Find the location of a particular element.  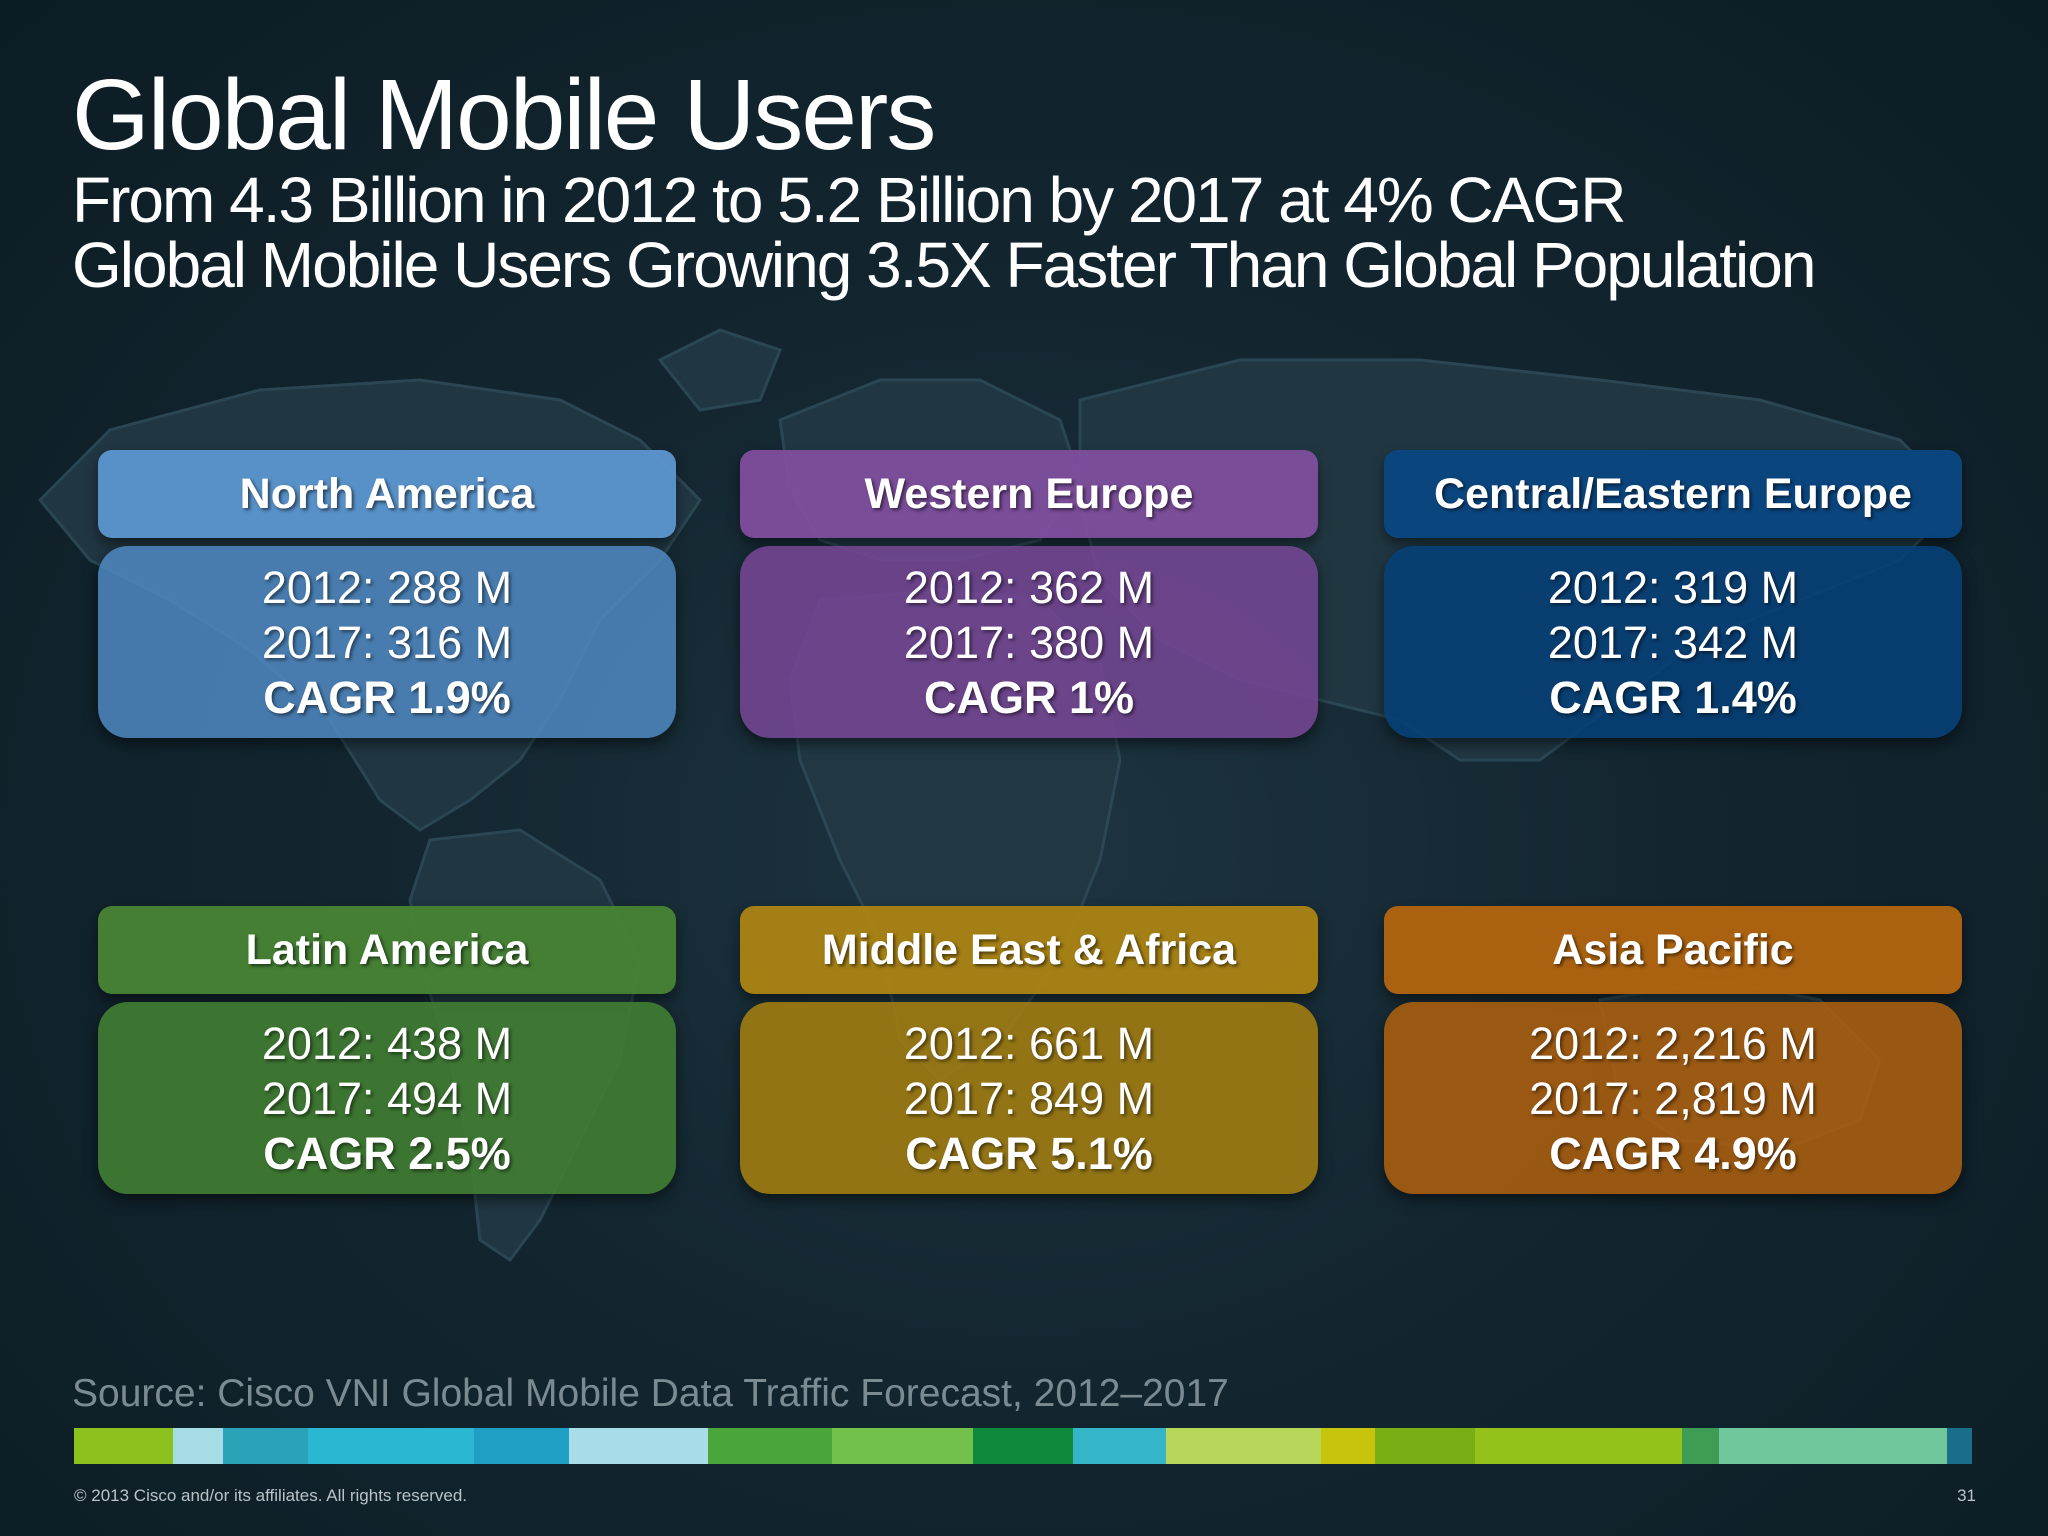

region-stats: 2012: 661 M 2017: 849 M CAGR 5.1% is located at coordinates (1029, 1098).